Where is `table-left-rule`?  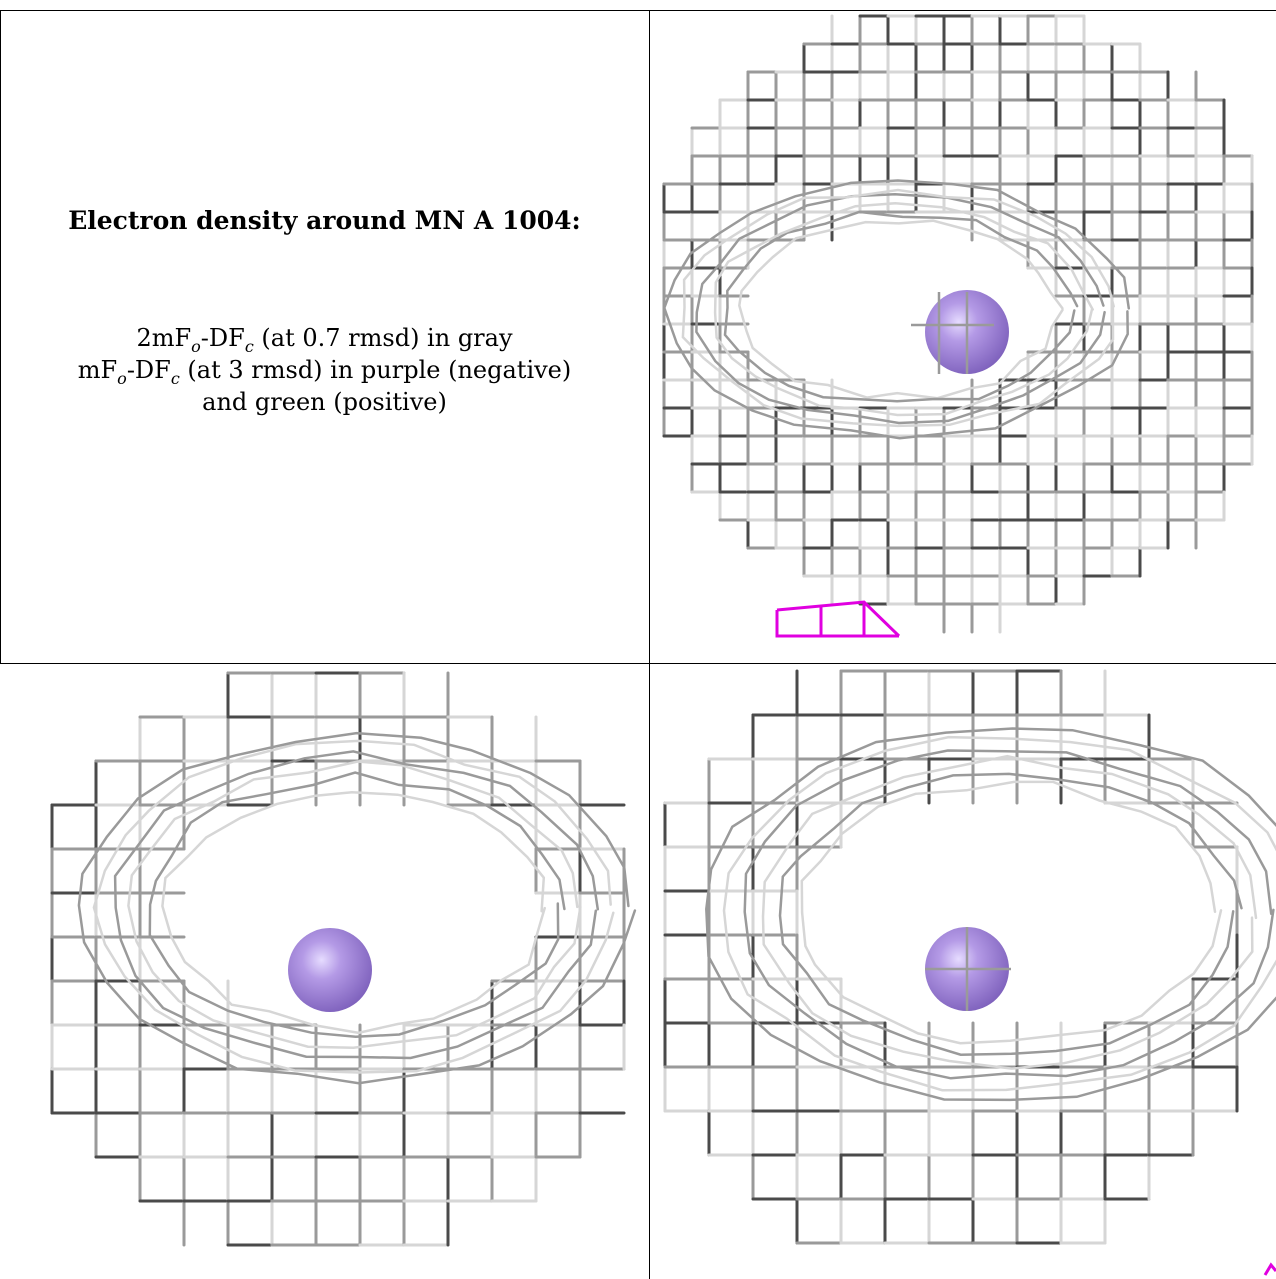
table-left-rule is located at coordinates (0, 336).